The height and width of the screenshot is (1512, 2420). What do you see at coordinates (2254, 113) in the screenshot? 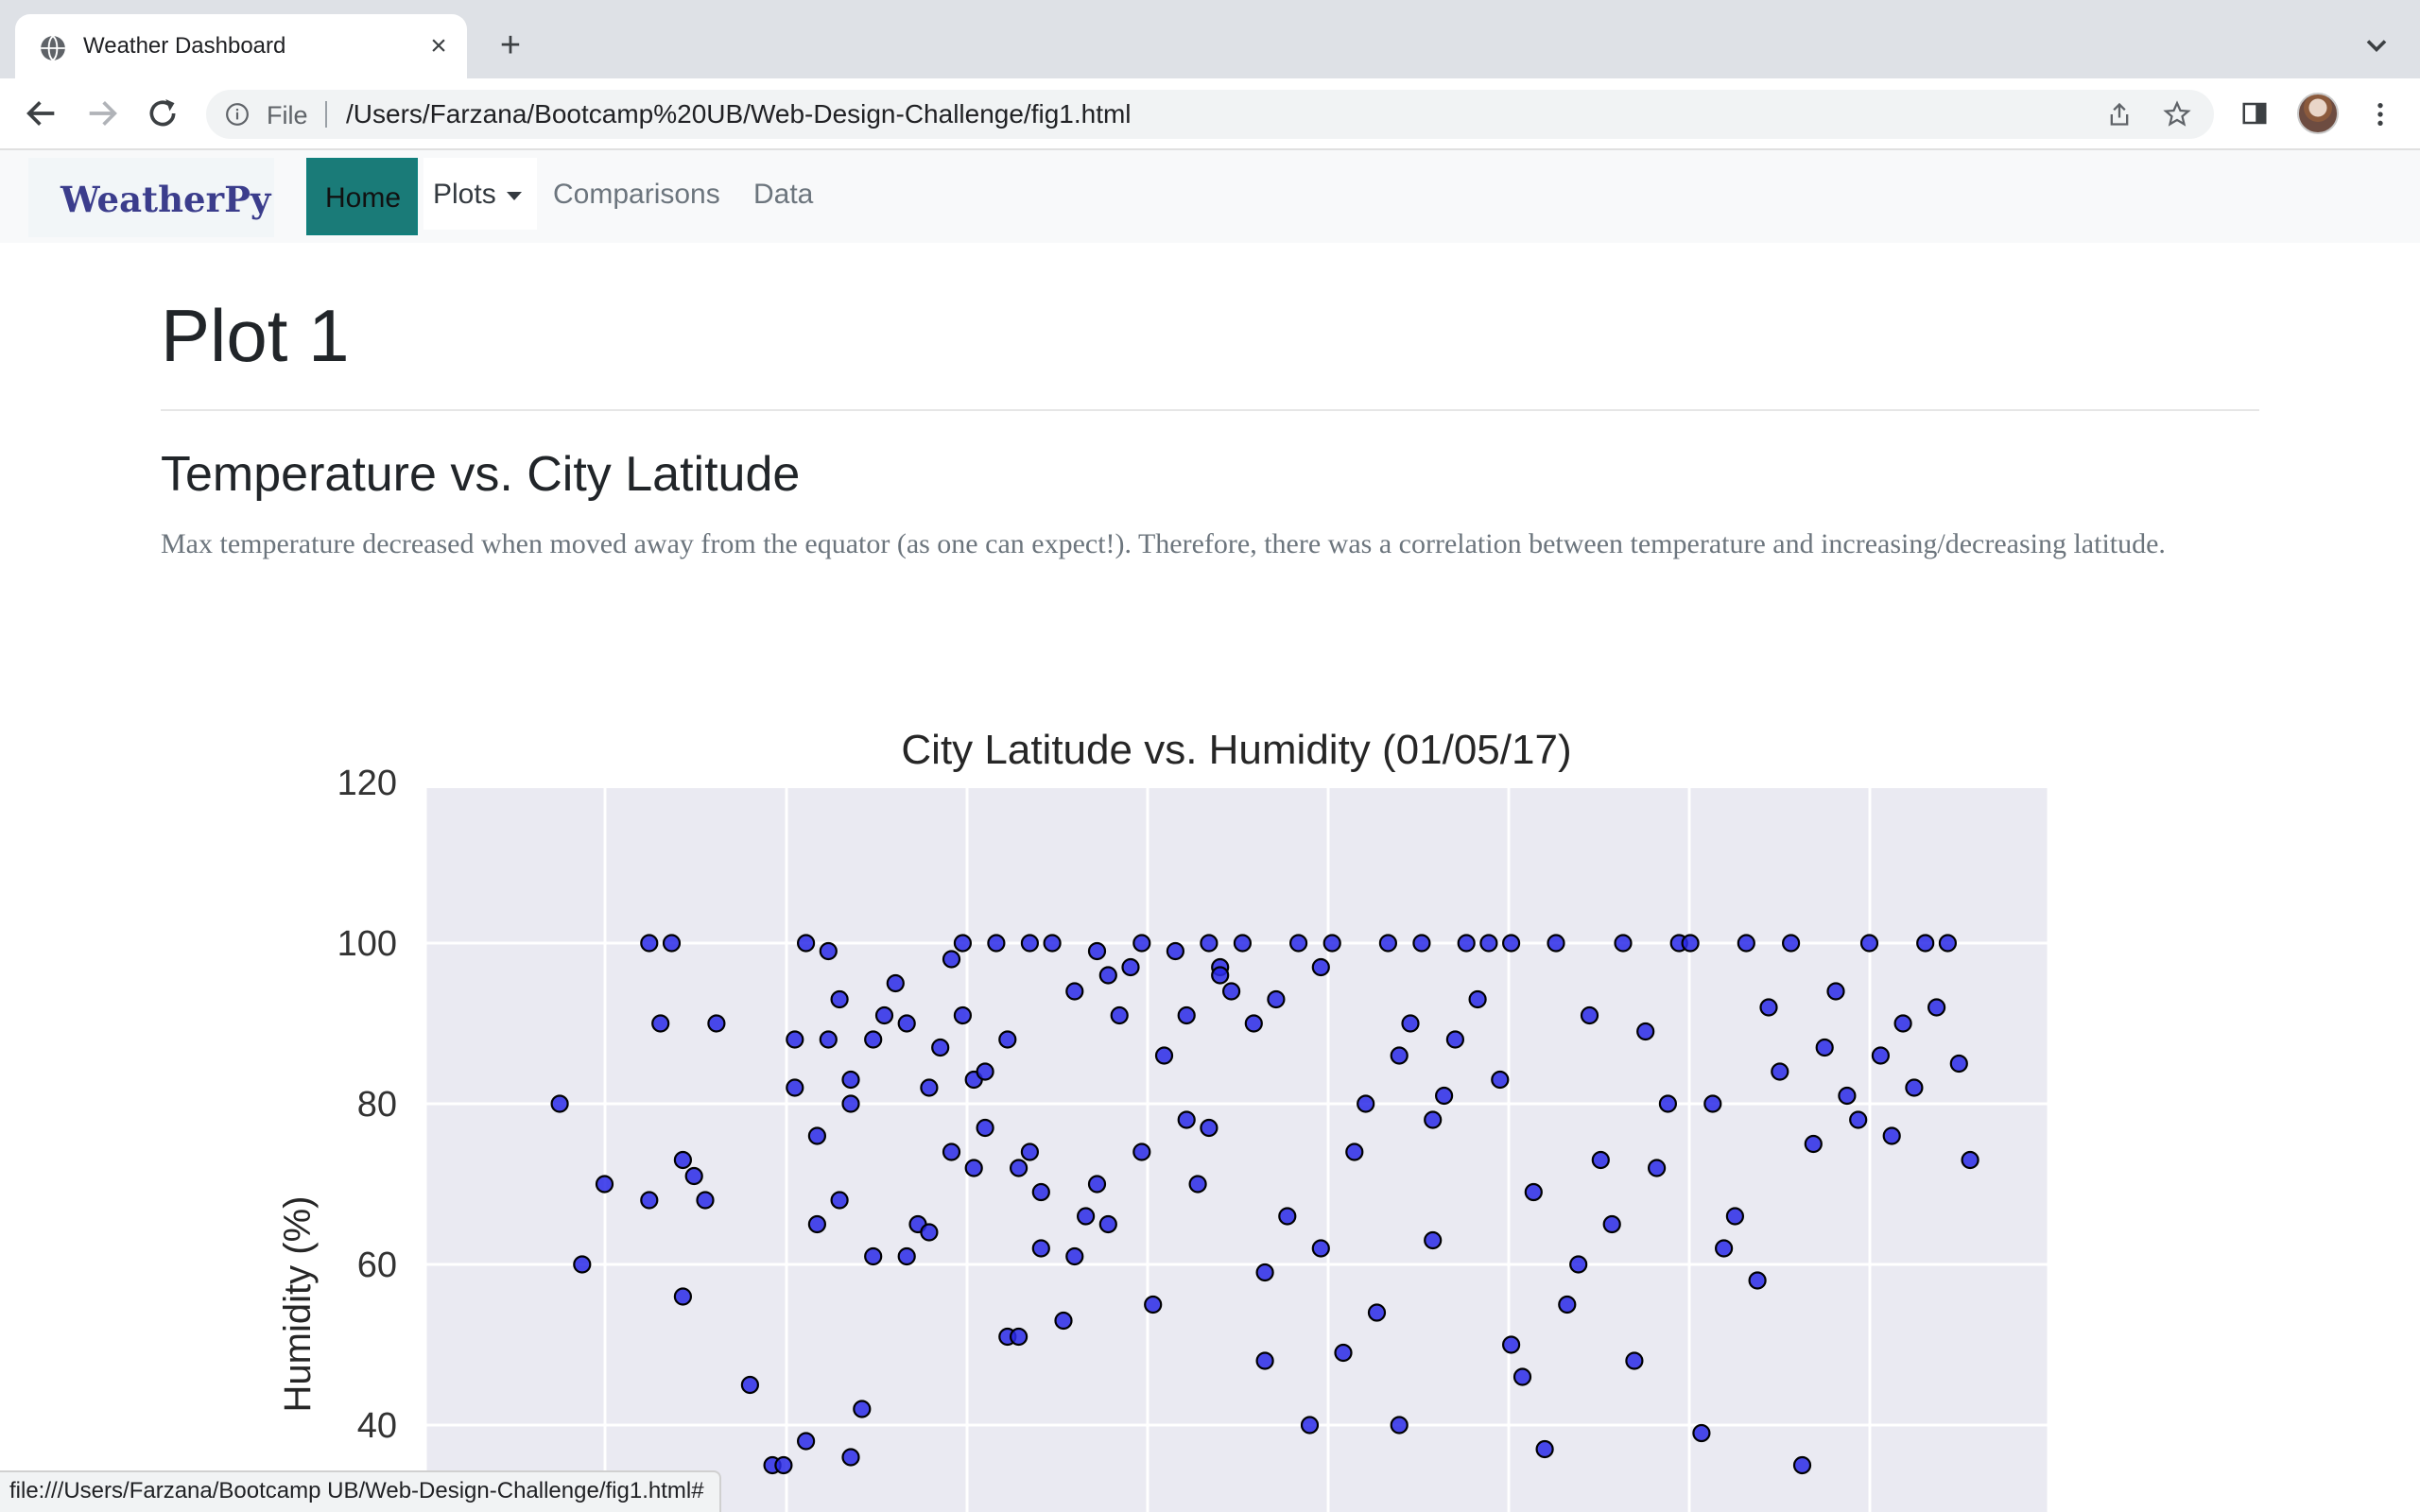
I see `side-panel-icon` at bounding box center [2254, 113].